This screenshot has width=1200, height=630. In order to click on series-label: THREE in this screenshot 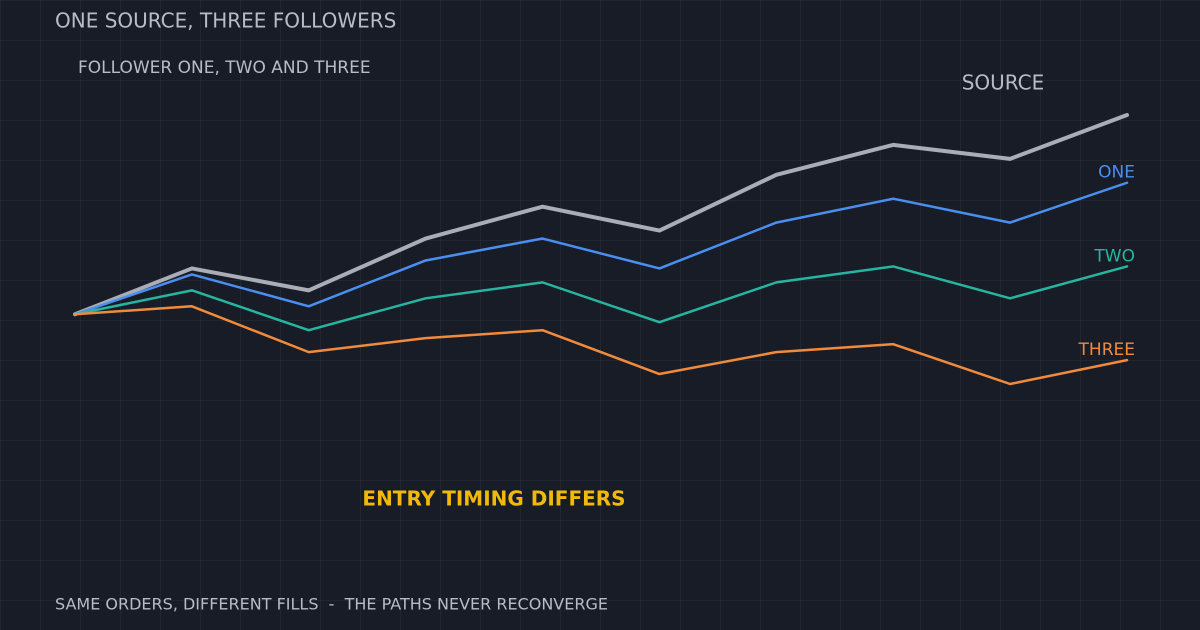, I will do `click(1106, 350)`.